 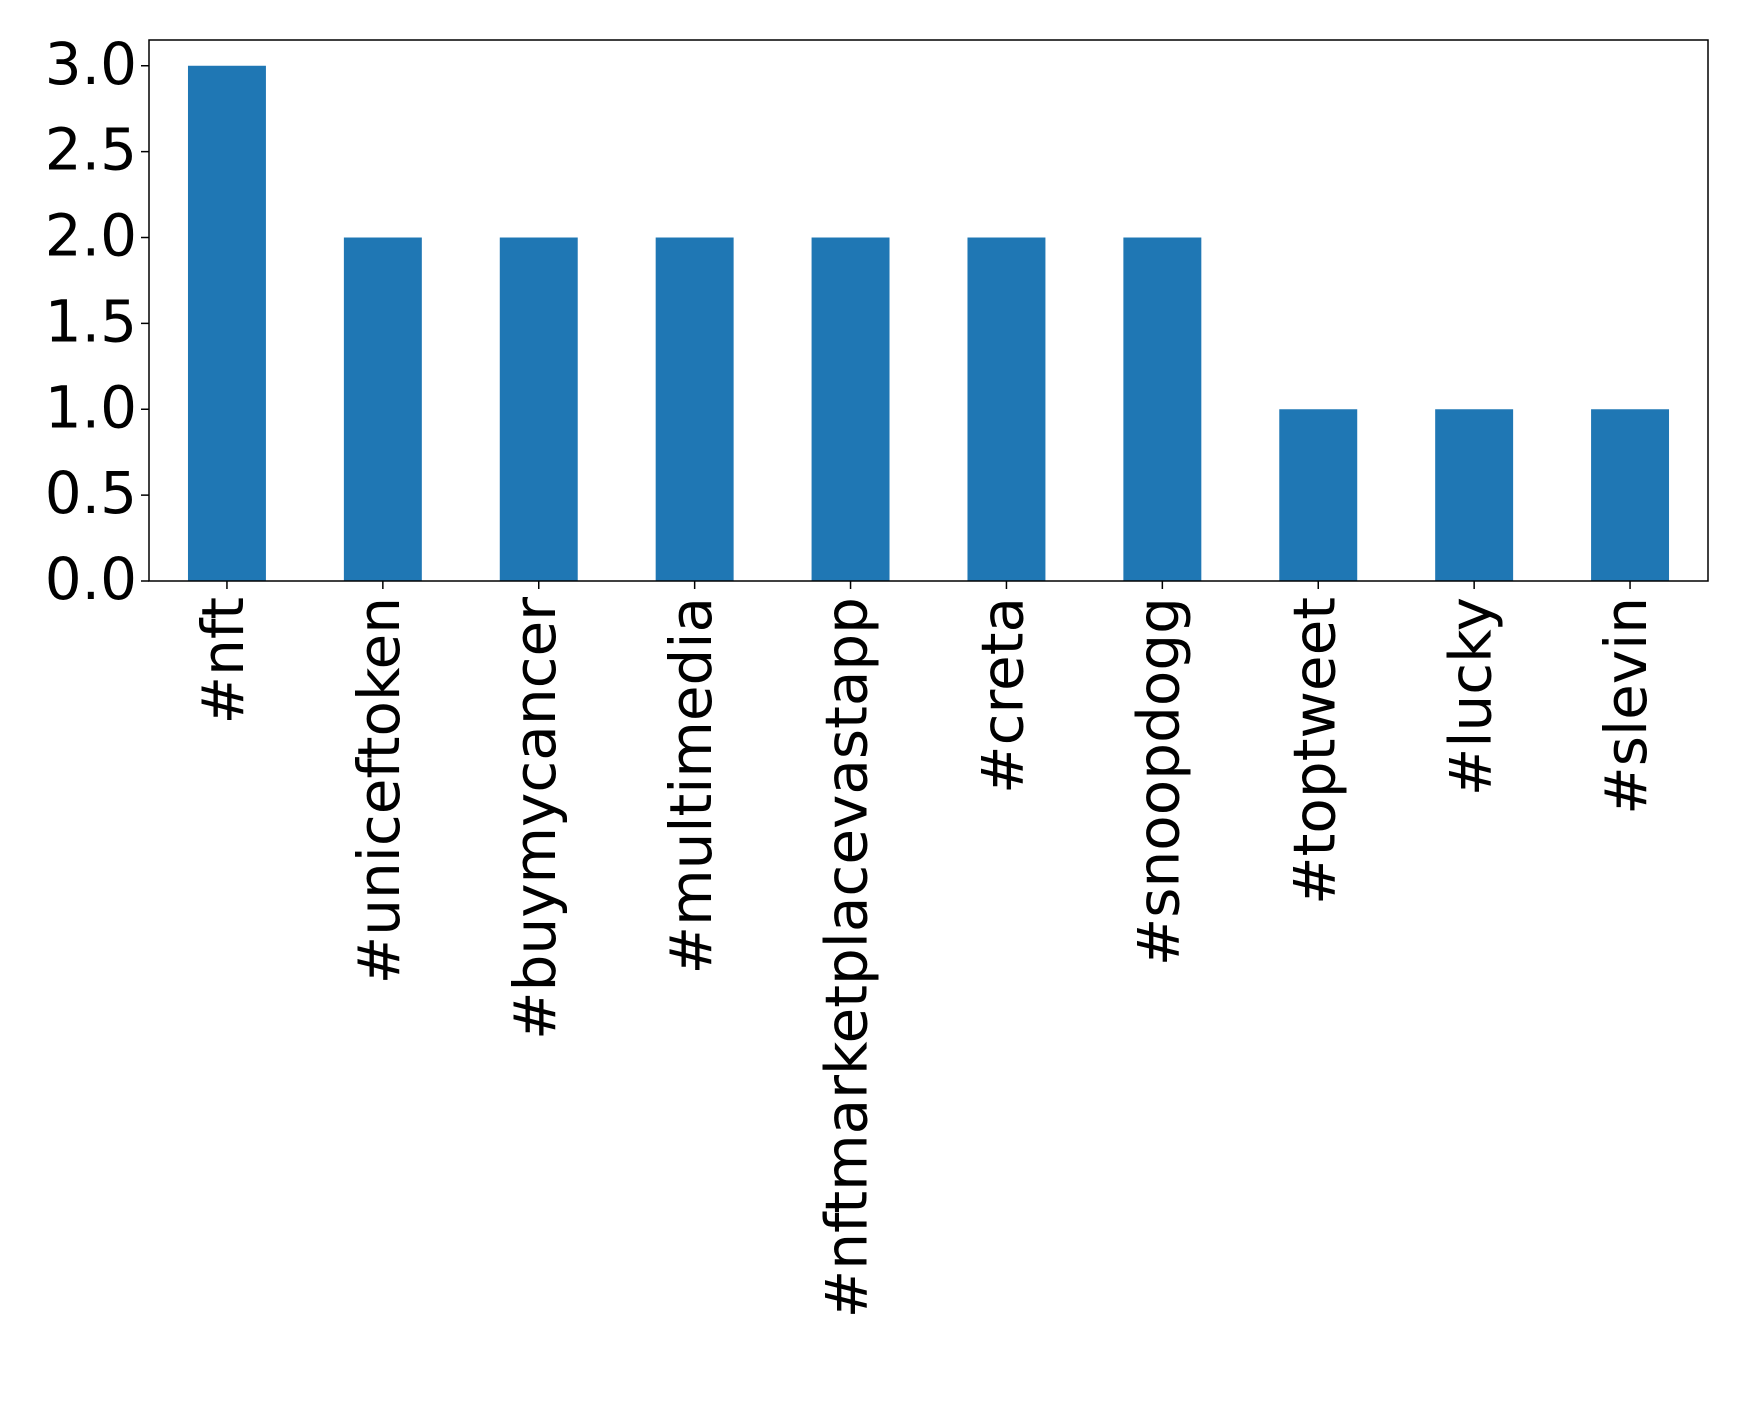 What do you see at coordinates (223, 661) in the screenshot?
I see `x-tick-label: #nft` at bounding box center [223, 661].